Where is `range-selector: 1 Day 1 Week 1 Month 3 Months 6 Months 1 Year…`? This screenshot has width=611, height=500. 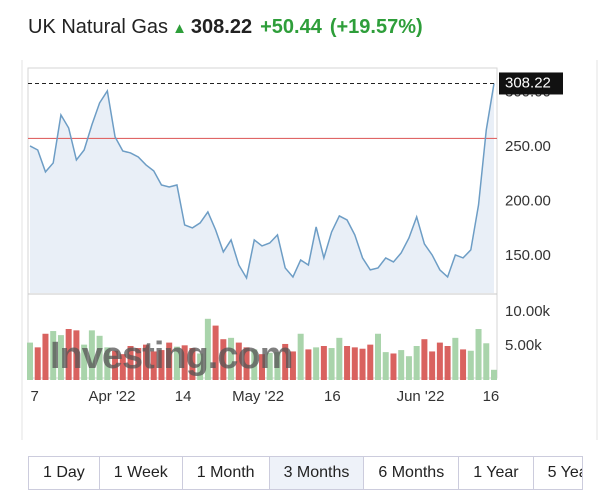 range-selector: 1 Day 1 Week 1 Month 3 Months 6 Months 1 Year… is located at coordinates (305, 473).